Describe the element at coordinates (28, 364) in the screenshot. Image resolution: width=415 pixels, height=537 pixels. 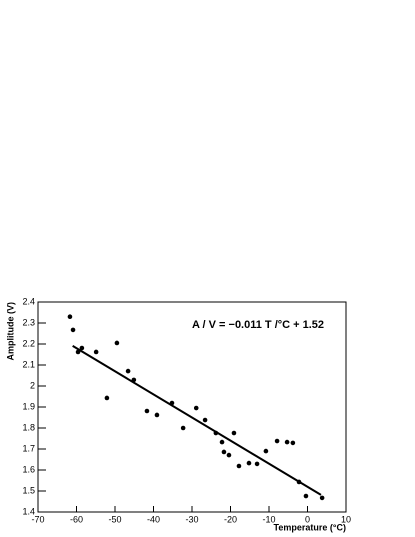
I see `y-tick-label: 2.1` at that location.